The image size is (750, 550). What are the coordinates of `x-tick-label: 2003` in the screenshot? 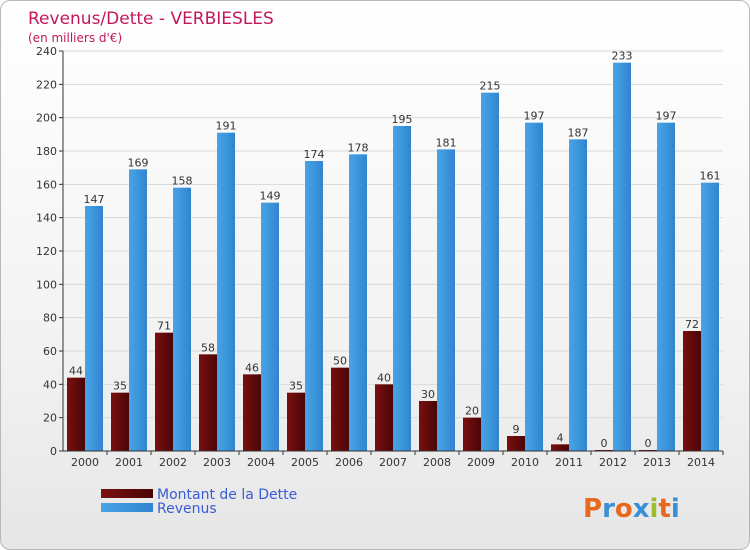 It's located at (217, 462).